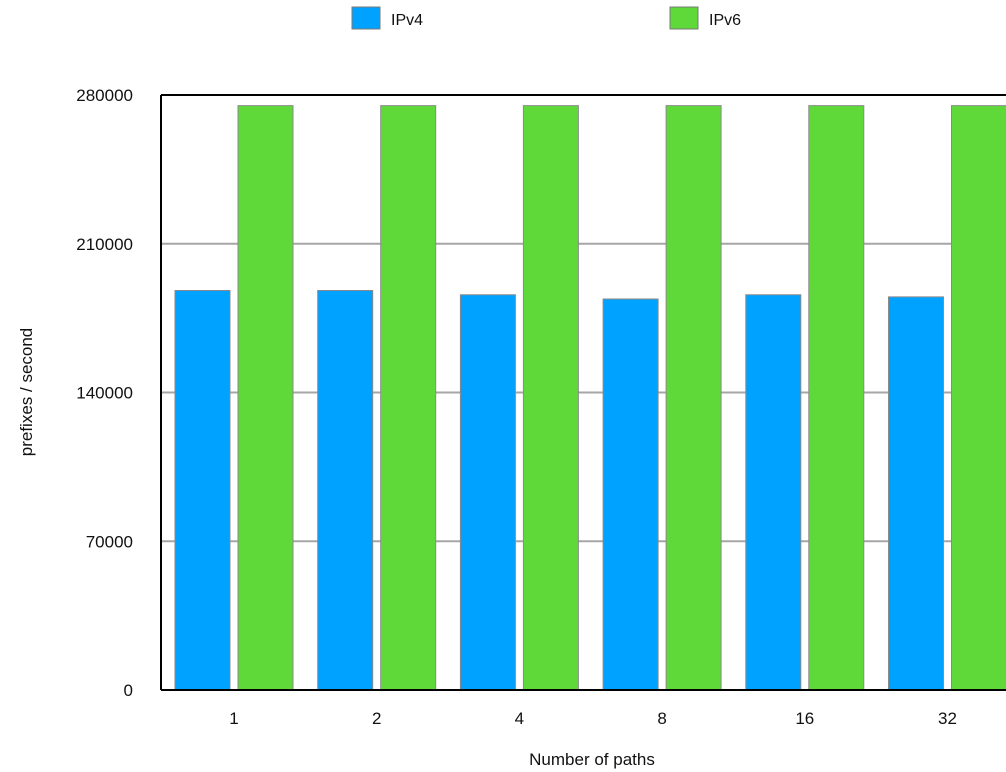 The image size is (1006, 772). What do you see at coordinates (592, 759) in the screenshot?
I see `x-axis-title: Number of paths` at bounding box center [592, 759].